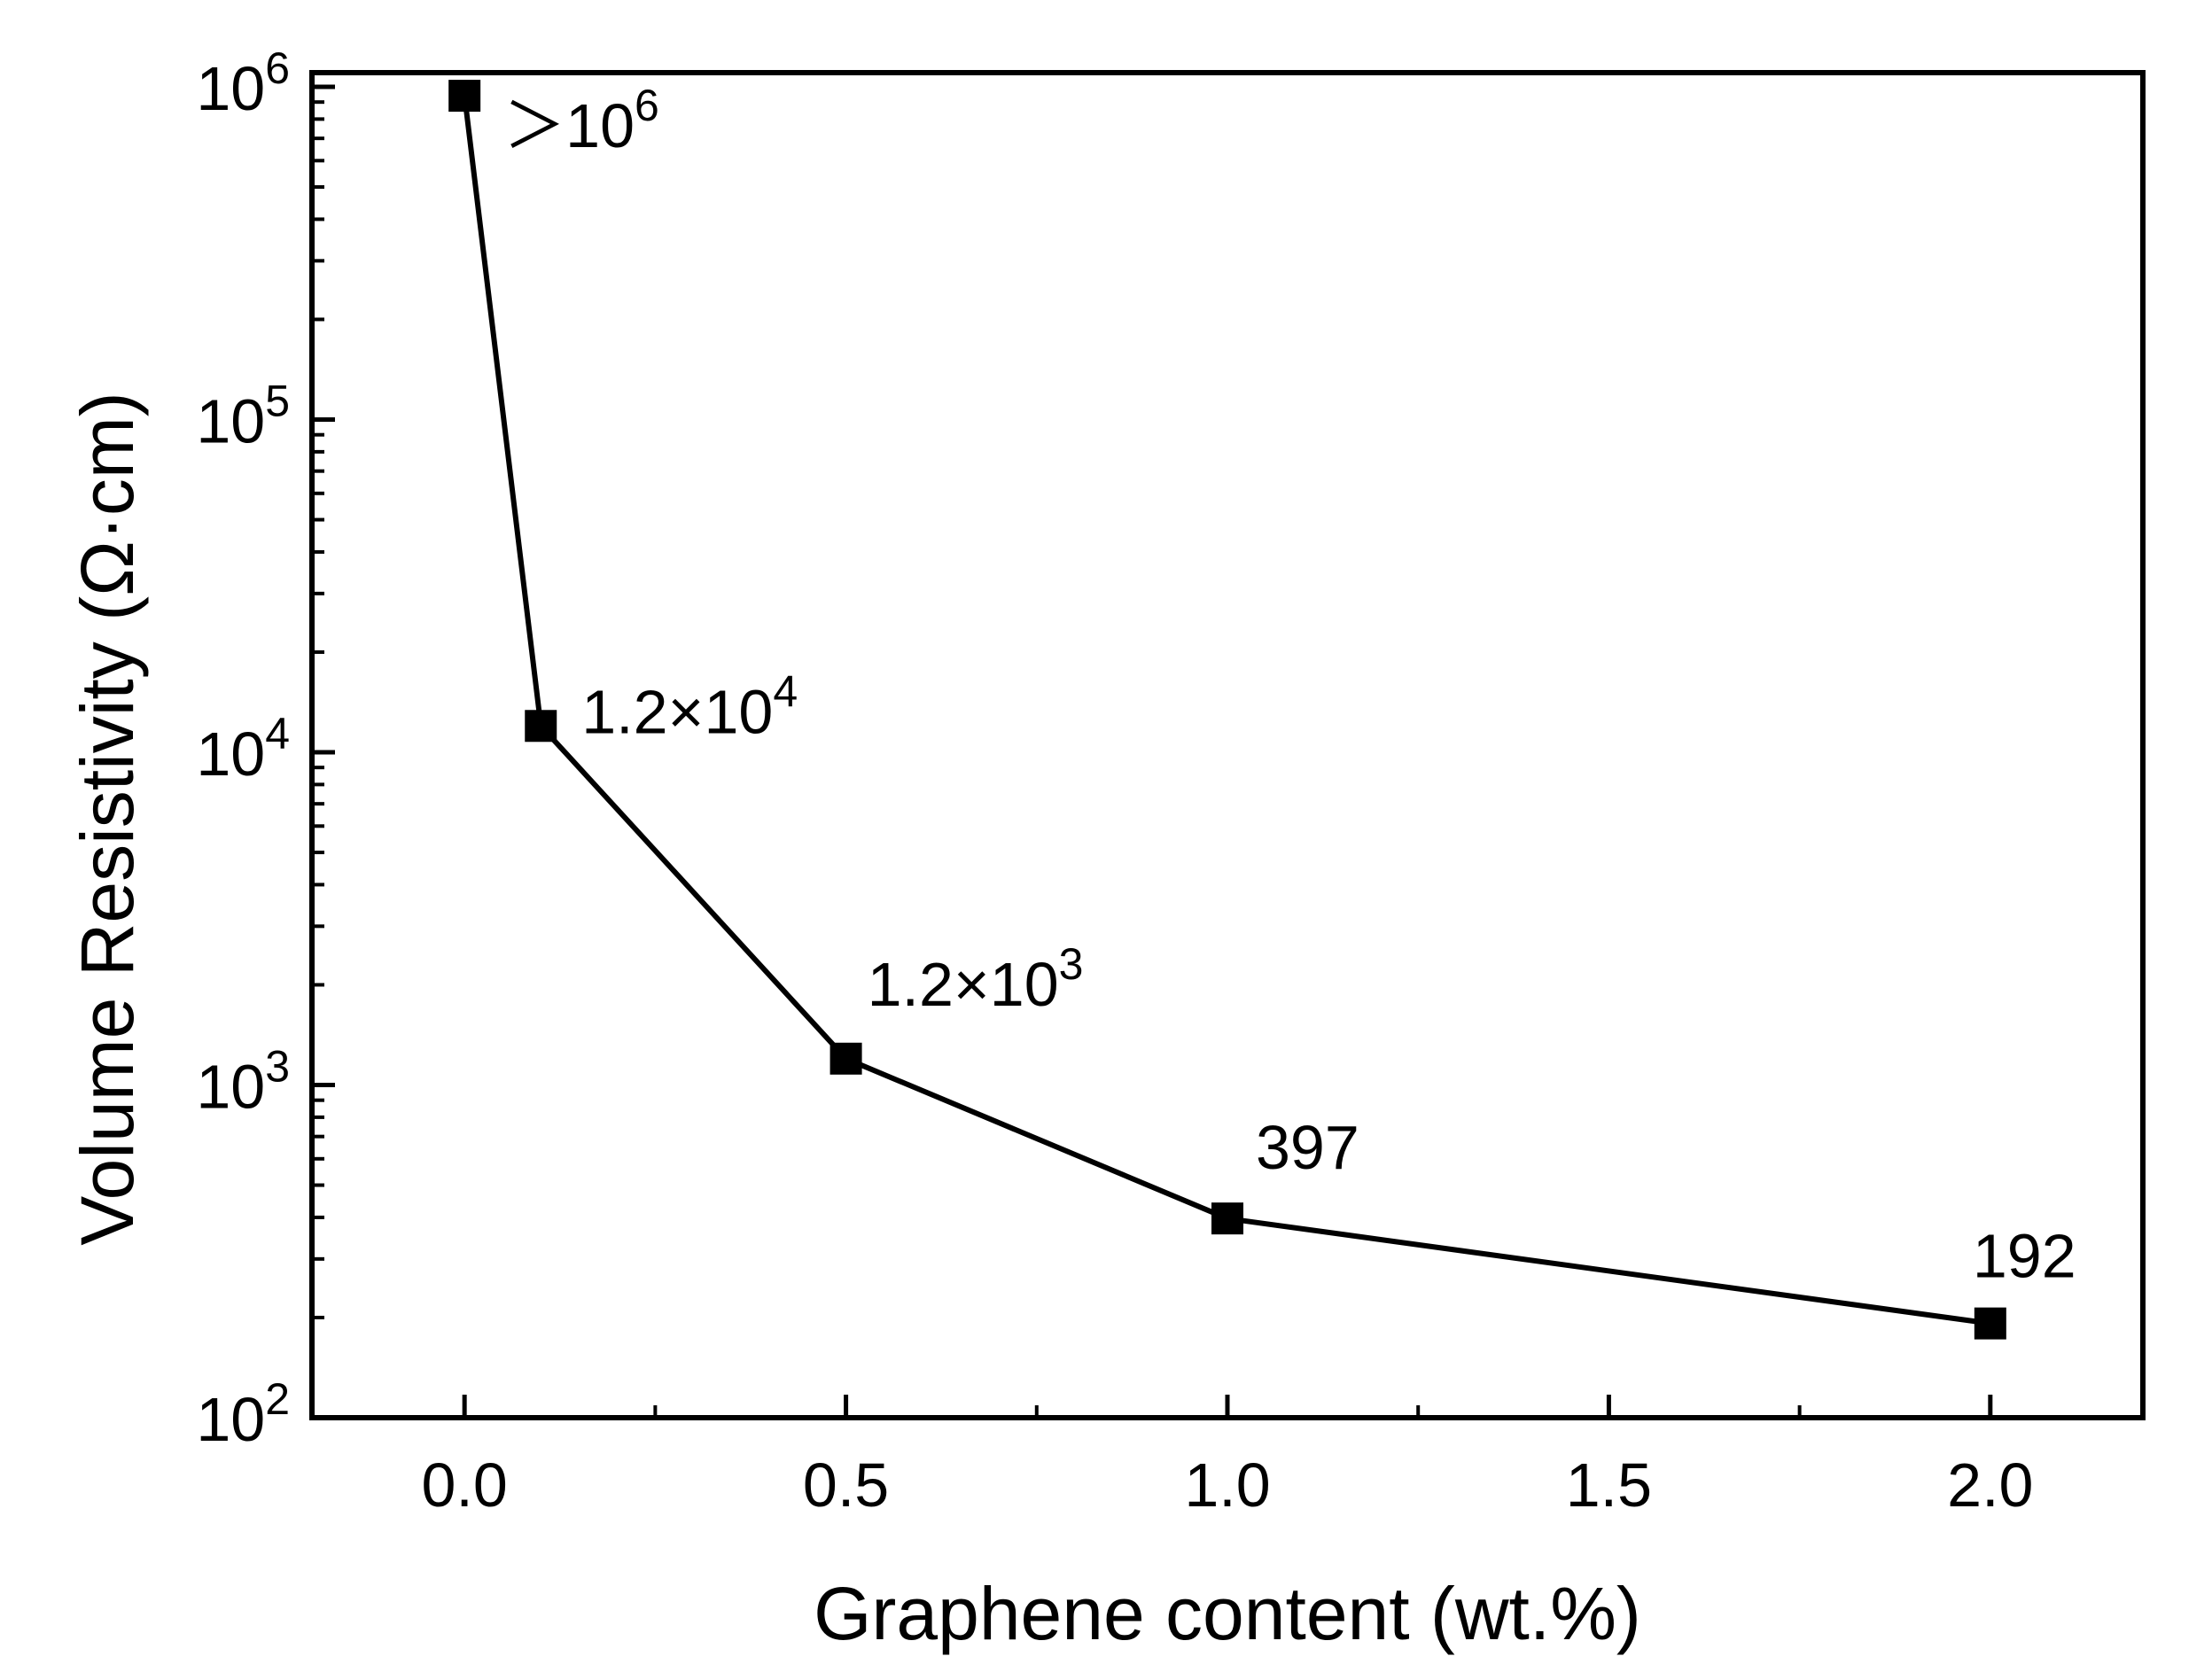 The image size is (2212, 1672). What do you see at coordinates (2024, 1256) in the screenshot?
I see `data-label: 192` at bounding box center [2024, 1256].